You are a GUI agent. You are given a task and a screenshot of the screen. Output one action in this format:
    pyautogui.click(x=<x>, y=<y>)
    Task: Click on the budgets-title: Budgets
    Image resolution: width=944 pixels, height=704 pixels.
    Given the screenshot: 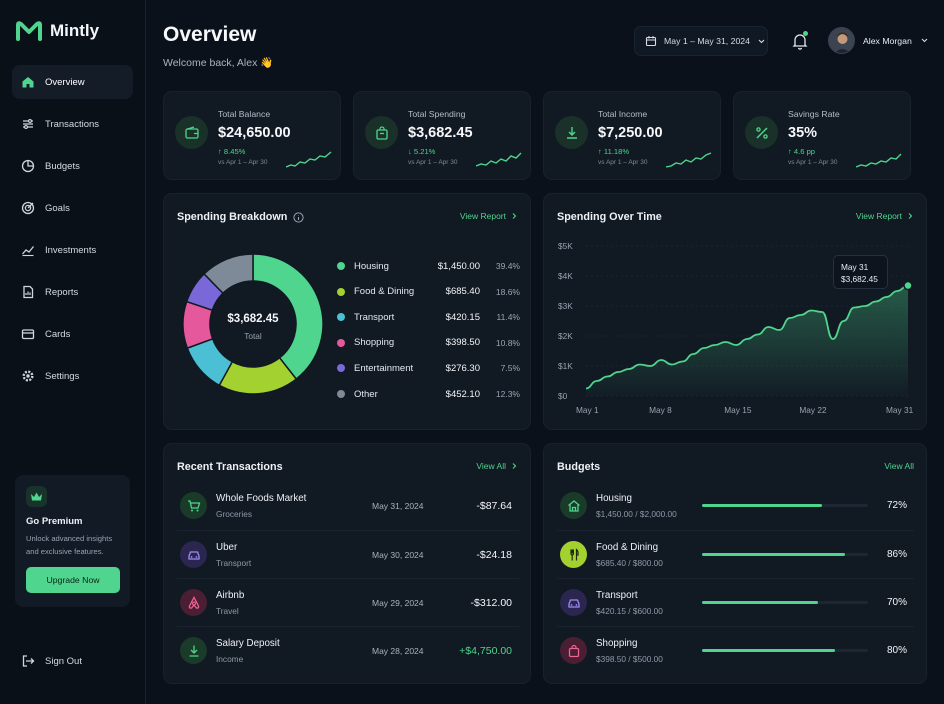 What is the action you would take?
    pyautogui.click(x=579, y=467)
    